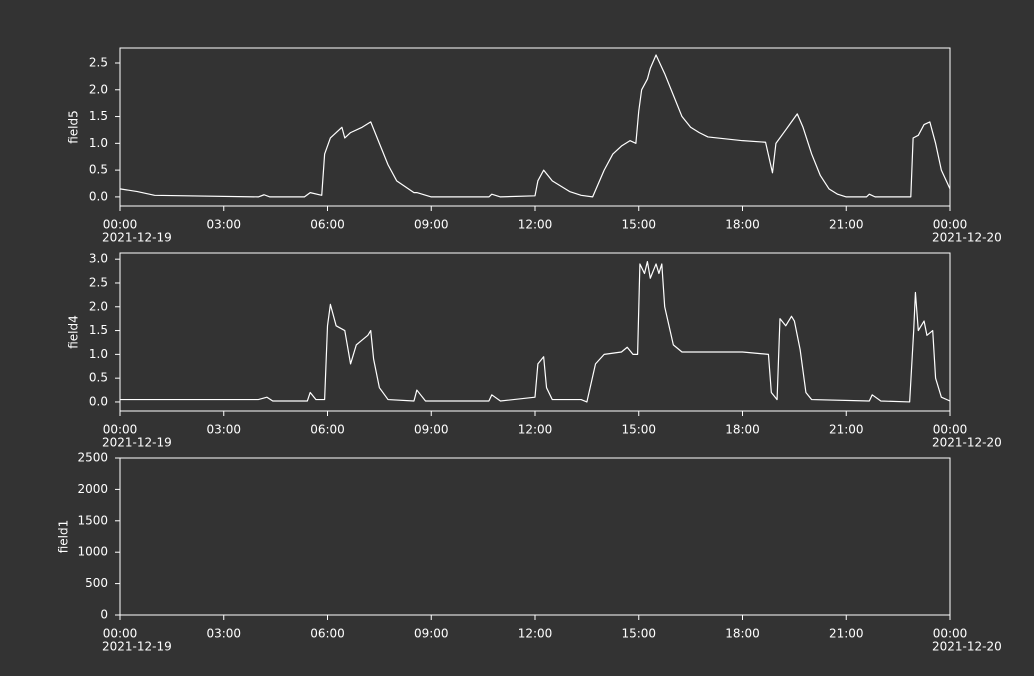 The height and width of the screenshot is (676, 1034). Describe the element at coordinates (74, 332) in the screenshot. I see `y-axis-label: field4` at that location.